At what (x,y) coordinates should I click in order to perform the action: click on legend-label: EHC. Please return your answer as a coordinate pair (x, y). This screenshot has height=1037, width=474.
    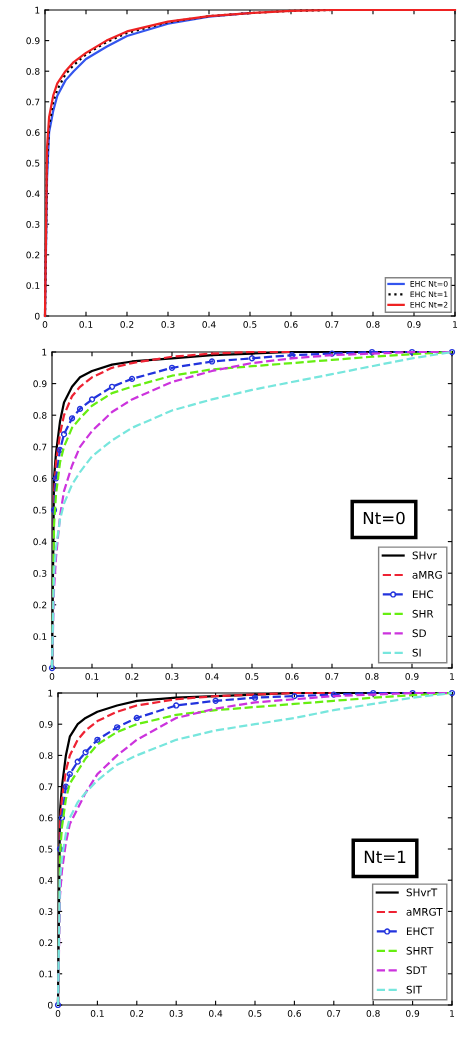
    Looking at the image, I should click on (423, 594).